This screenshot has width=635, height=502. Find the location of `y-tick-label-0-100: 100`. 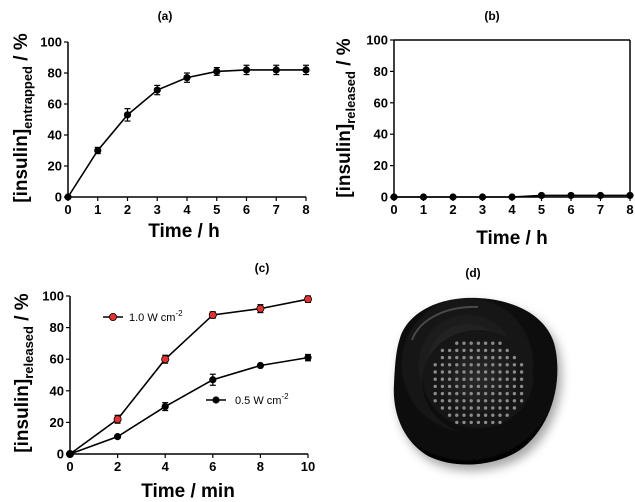

y-tick-label-0-100: 100 is located at coordinates (51, 42).